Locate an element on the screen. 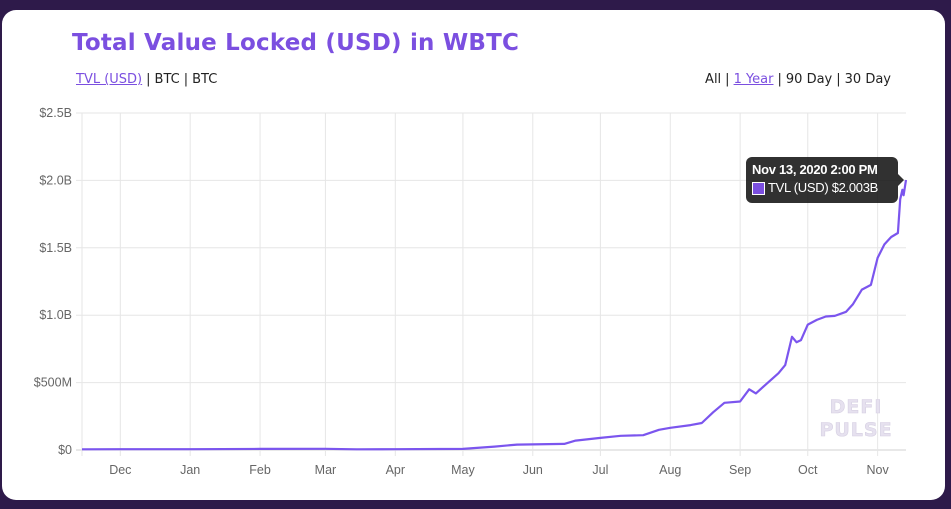 The image size is (951, 509). tooltip-value: $2.003B is located at coordinates (855, 187).